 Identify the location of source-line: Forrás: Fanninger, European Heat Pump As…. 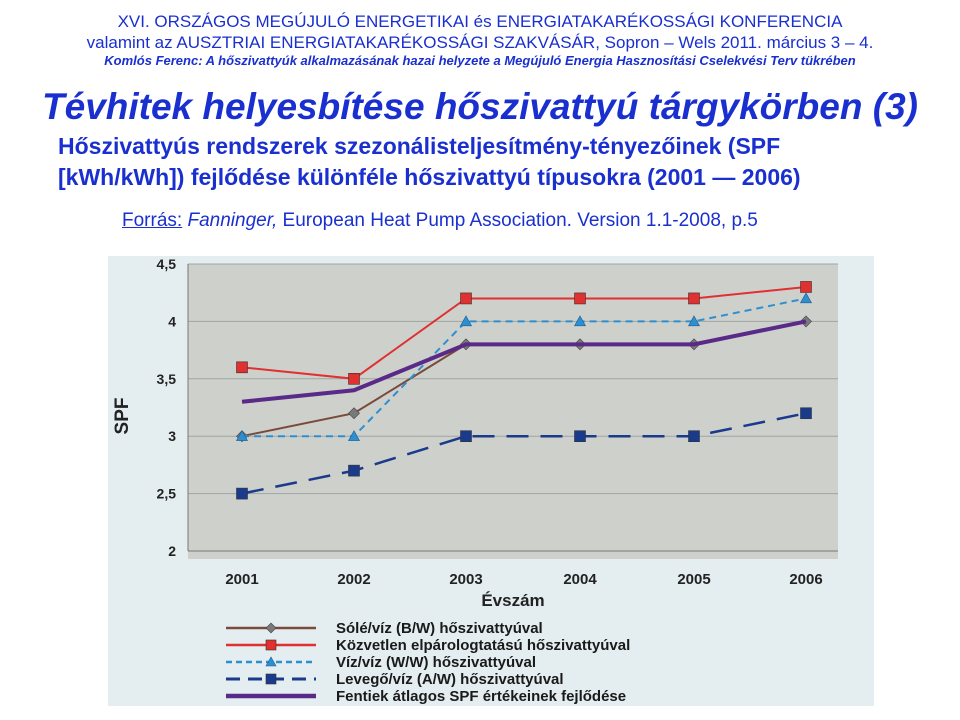
(440, 221).